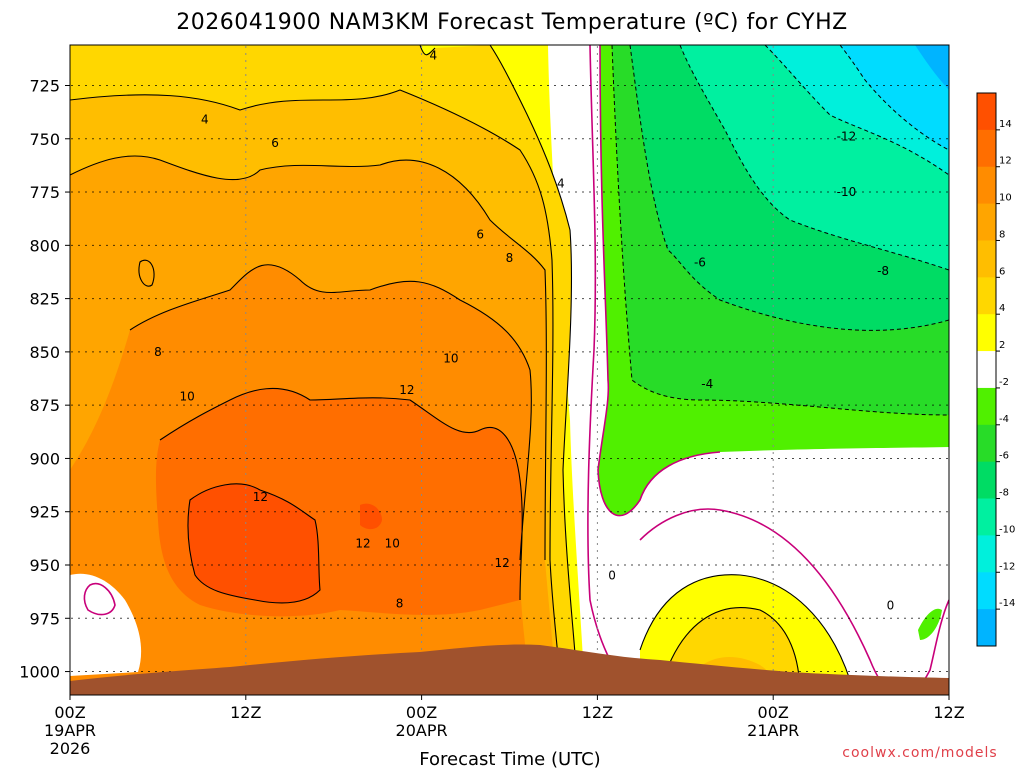  What do you see at coordinates (70, 730) in the screenshot?
I see `x-tick-date: 19APR` at bounding box center [70, 730].